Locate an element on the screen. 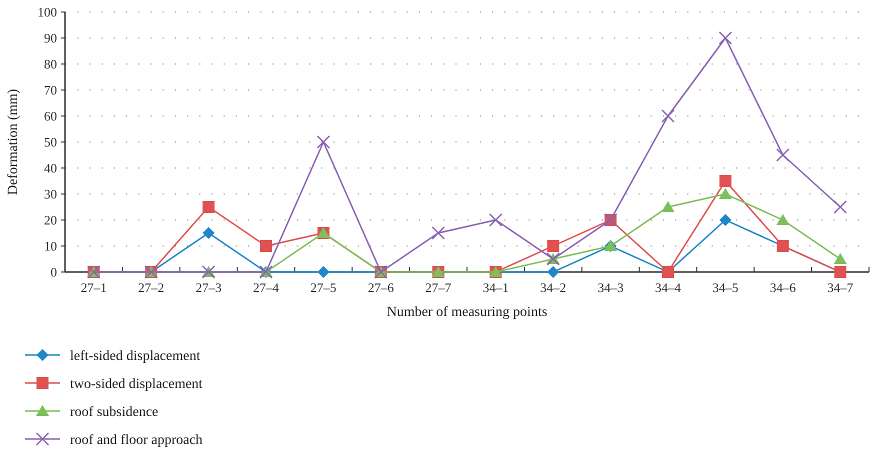 Image resolution: width=884 pixels, height=449 pixels. y-tick-label: 90 is located at coordinates (50, 38).